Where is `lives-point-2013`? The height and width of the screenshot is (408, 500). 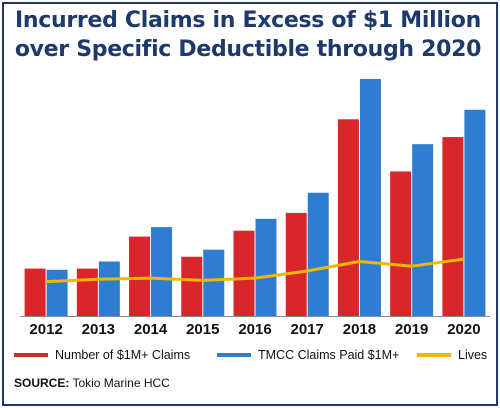 lives-point-2013 is located at coordinates (98, 279).